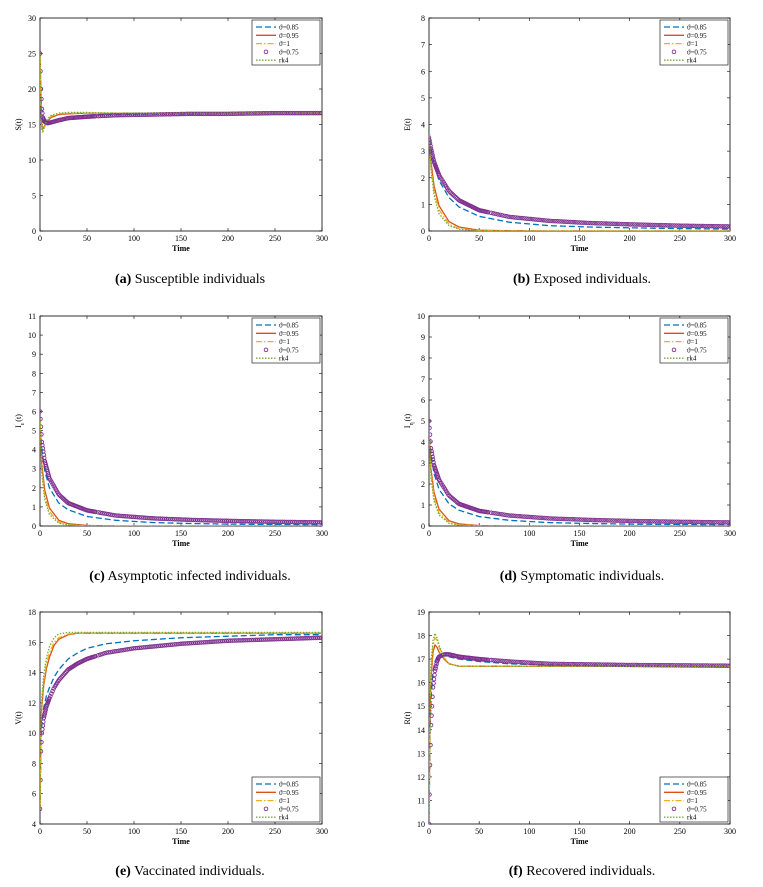 The width and height of the screenshot is (763, 887). Describe the element at coordinates (20, 421) in the screenshot. I see `y-axis-label: Iε(t)` at that location.